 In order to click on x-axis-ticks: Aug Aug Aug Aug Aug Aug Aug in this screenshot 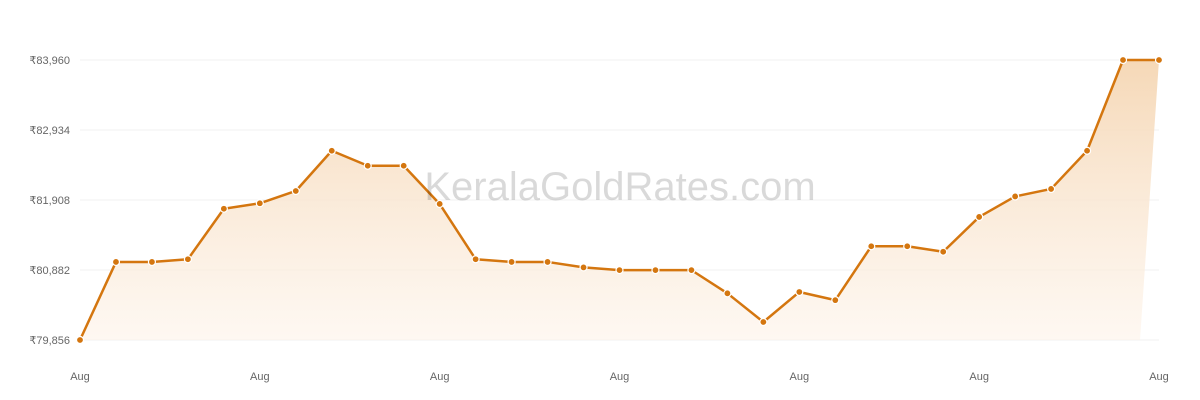, I will do `click(619, 377)`.